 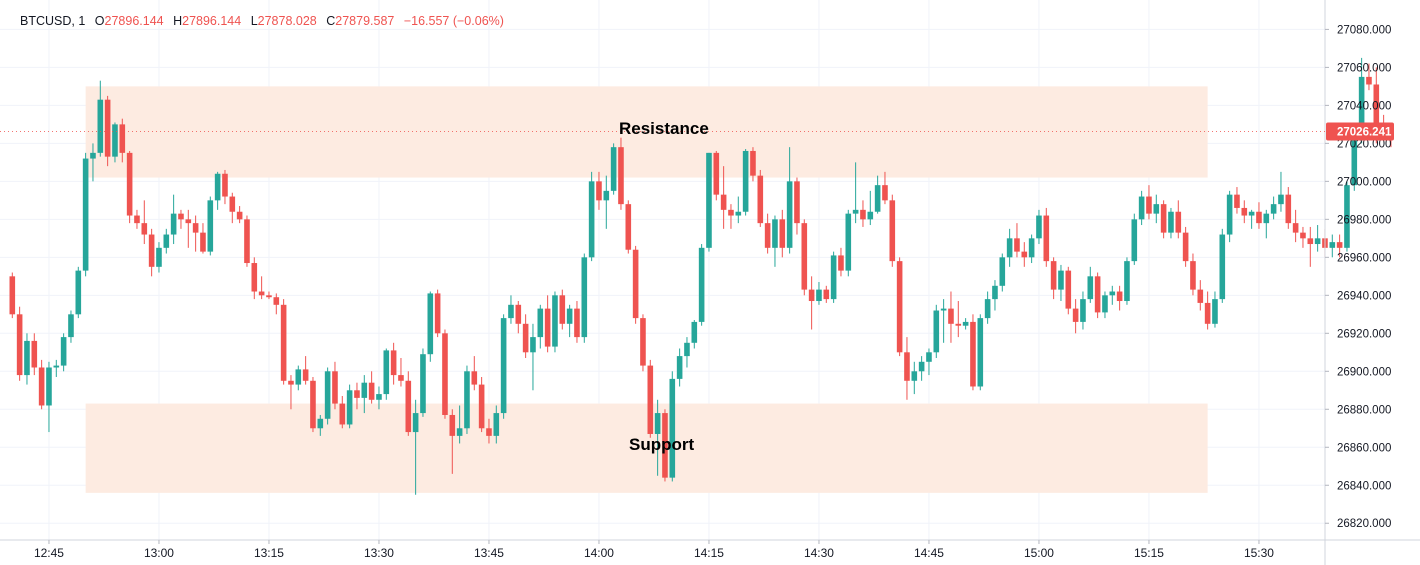 What do you see at coordinates (99, 21) in the screenshot?
I see `open-key: O` at bounding box center [99, 21].